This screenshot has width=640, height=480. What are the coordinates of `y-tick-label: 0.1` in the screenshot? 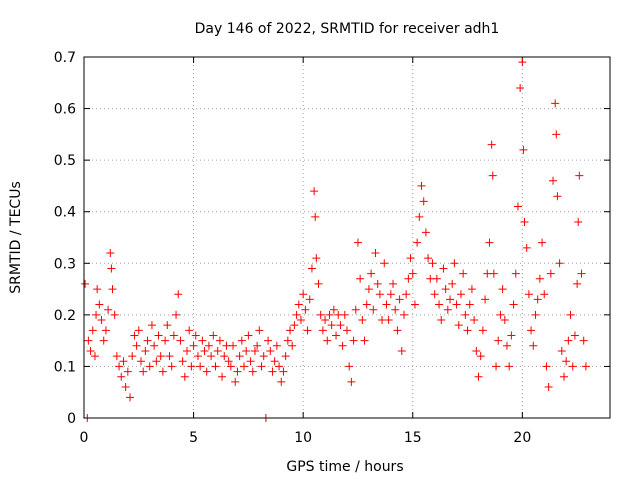 It's located at (65, 367).